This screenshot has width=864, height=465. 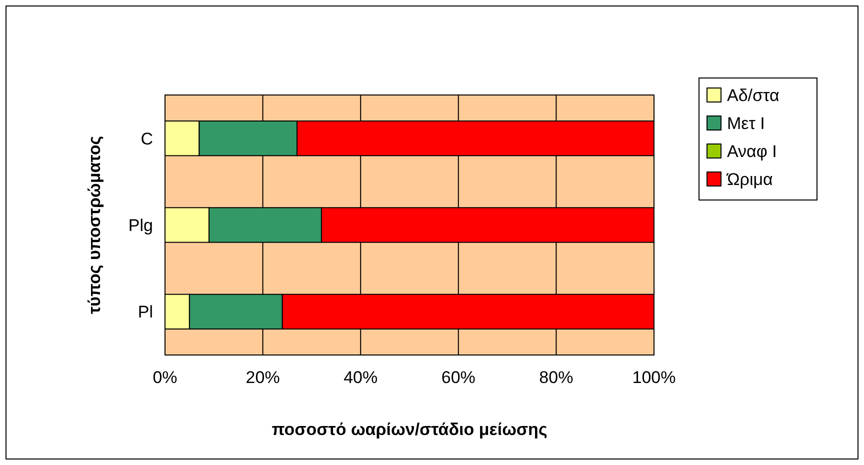 What do you see at coordinates (94, 225) in the screenshot?
I see `y-axis-title: τύπος υποστρώματος` at bounding box center [94, 225].